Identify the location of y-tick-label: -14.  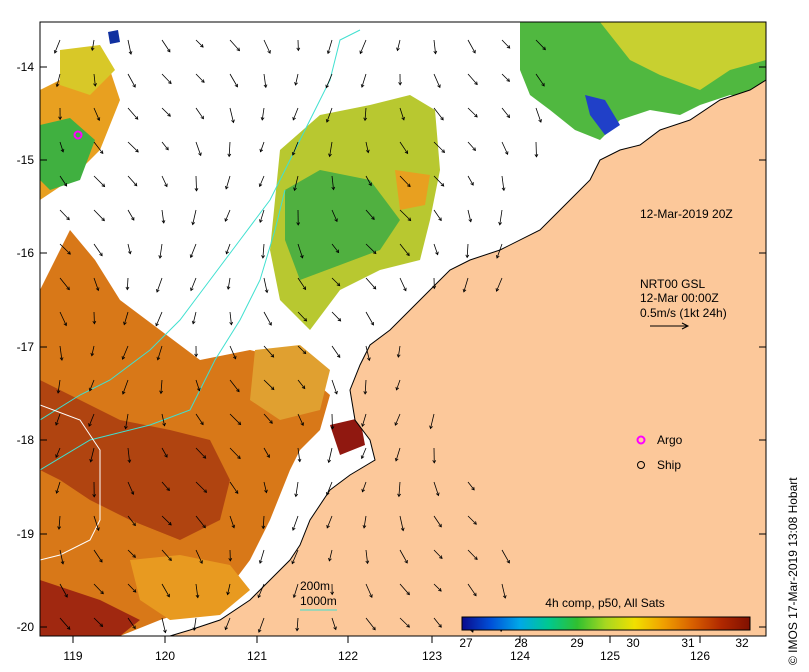
(26, 67).